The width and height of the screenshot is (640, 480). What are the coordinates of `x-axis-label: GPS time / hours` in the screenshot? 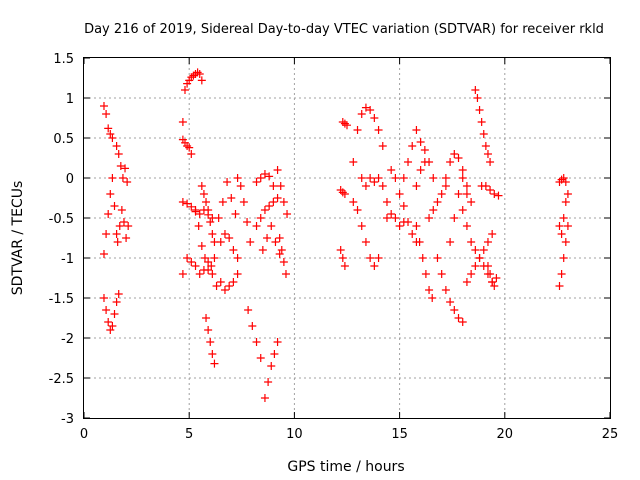 It's located at (345, 467).